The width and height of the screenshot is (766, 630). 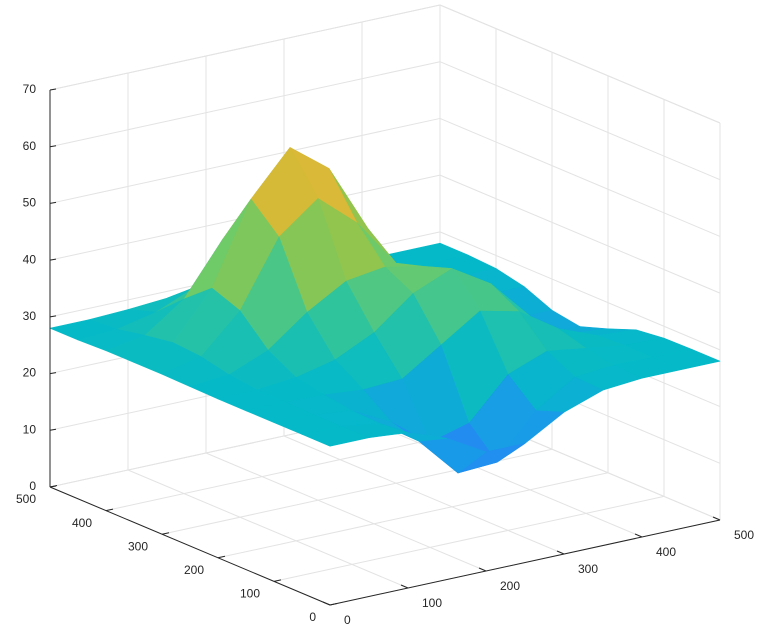 I want to click on y-tick-label: 0, so click(x=312, y=617).